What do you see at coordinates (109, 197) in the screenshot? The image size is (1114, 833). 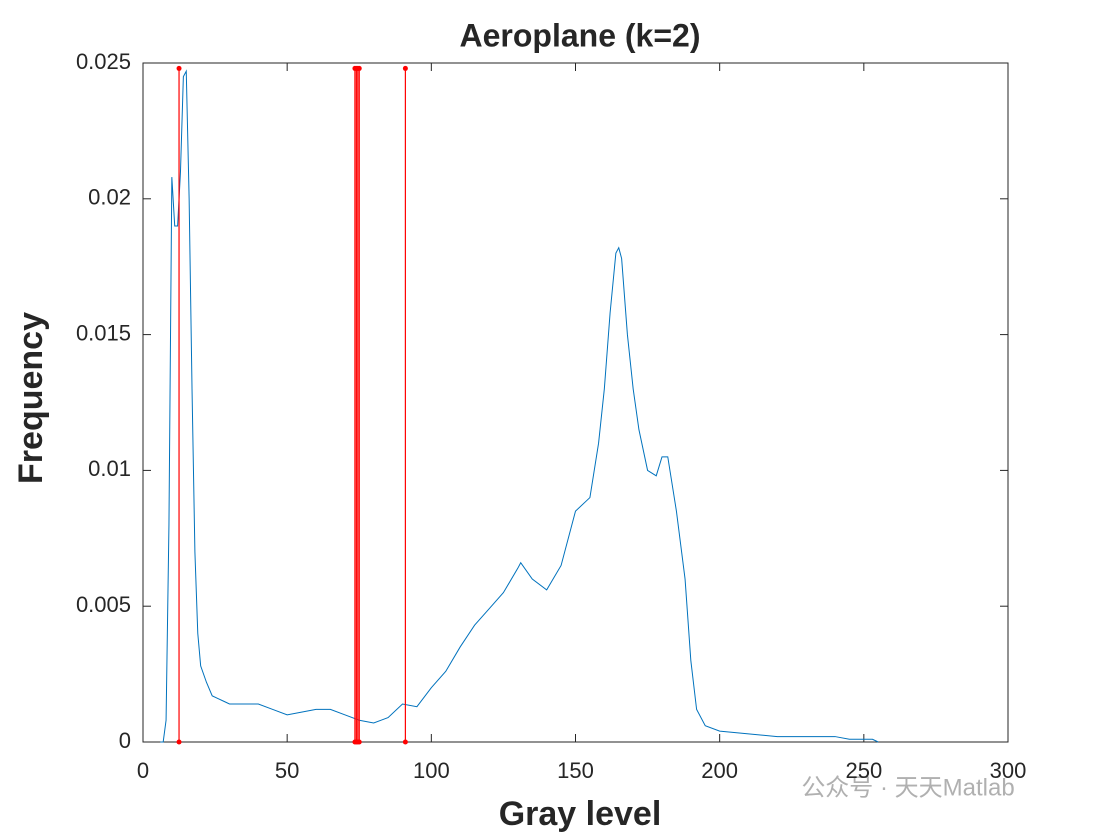 I see `y-tick-label: 0.02` at bounding box center [109, 197].